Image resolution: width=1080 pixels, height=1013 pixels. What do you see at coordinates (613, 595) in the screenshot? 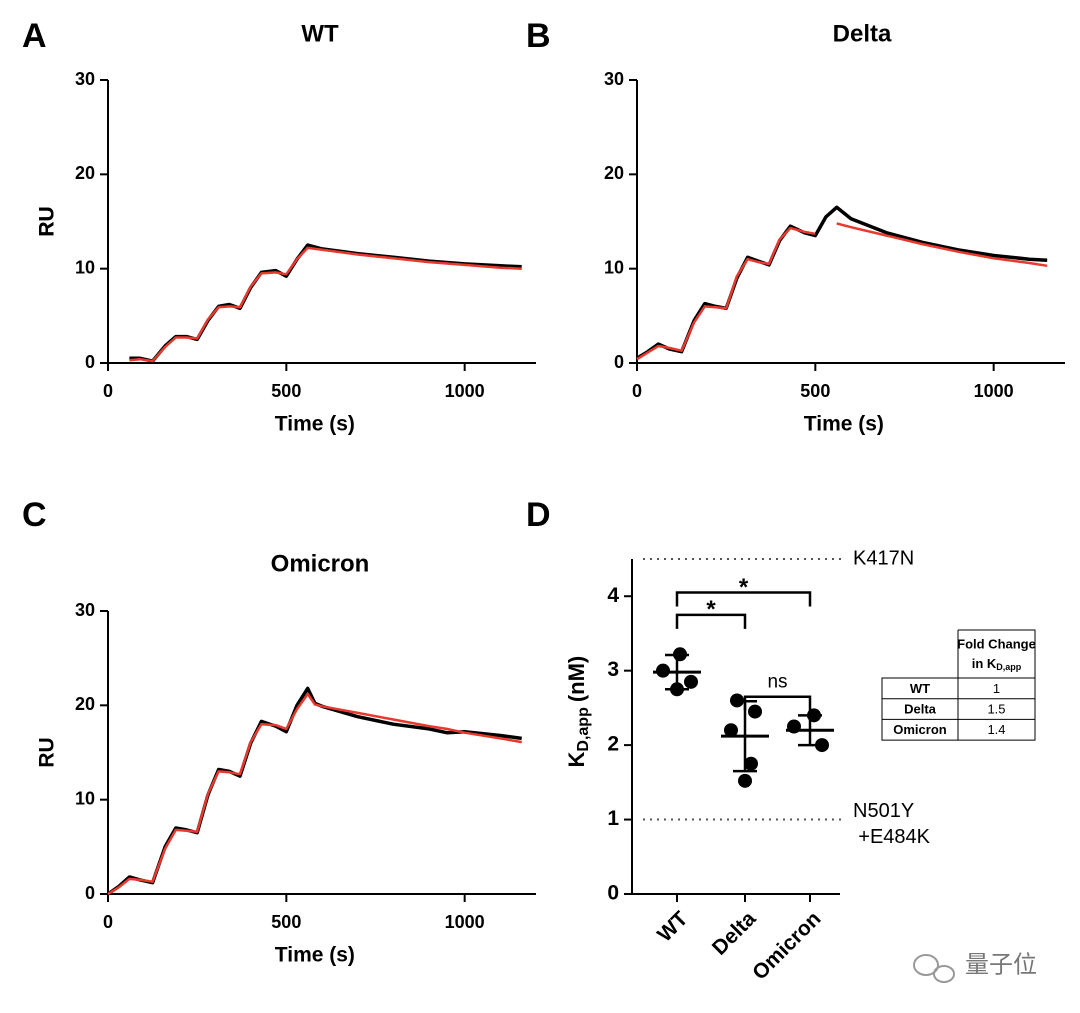
I see `y-tick-label: 4` at bounding box center [613, 595].